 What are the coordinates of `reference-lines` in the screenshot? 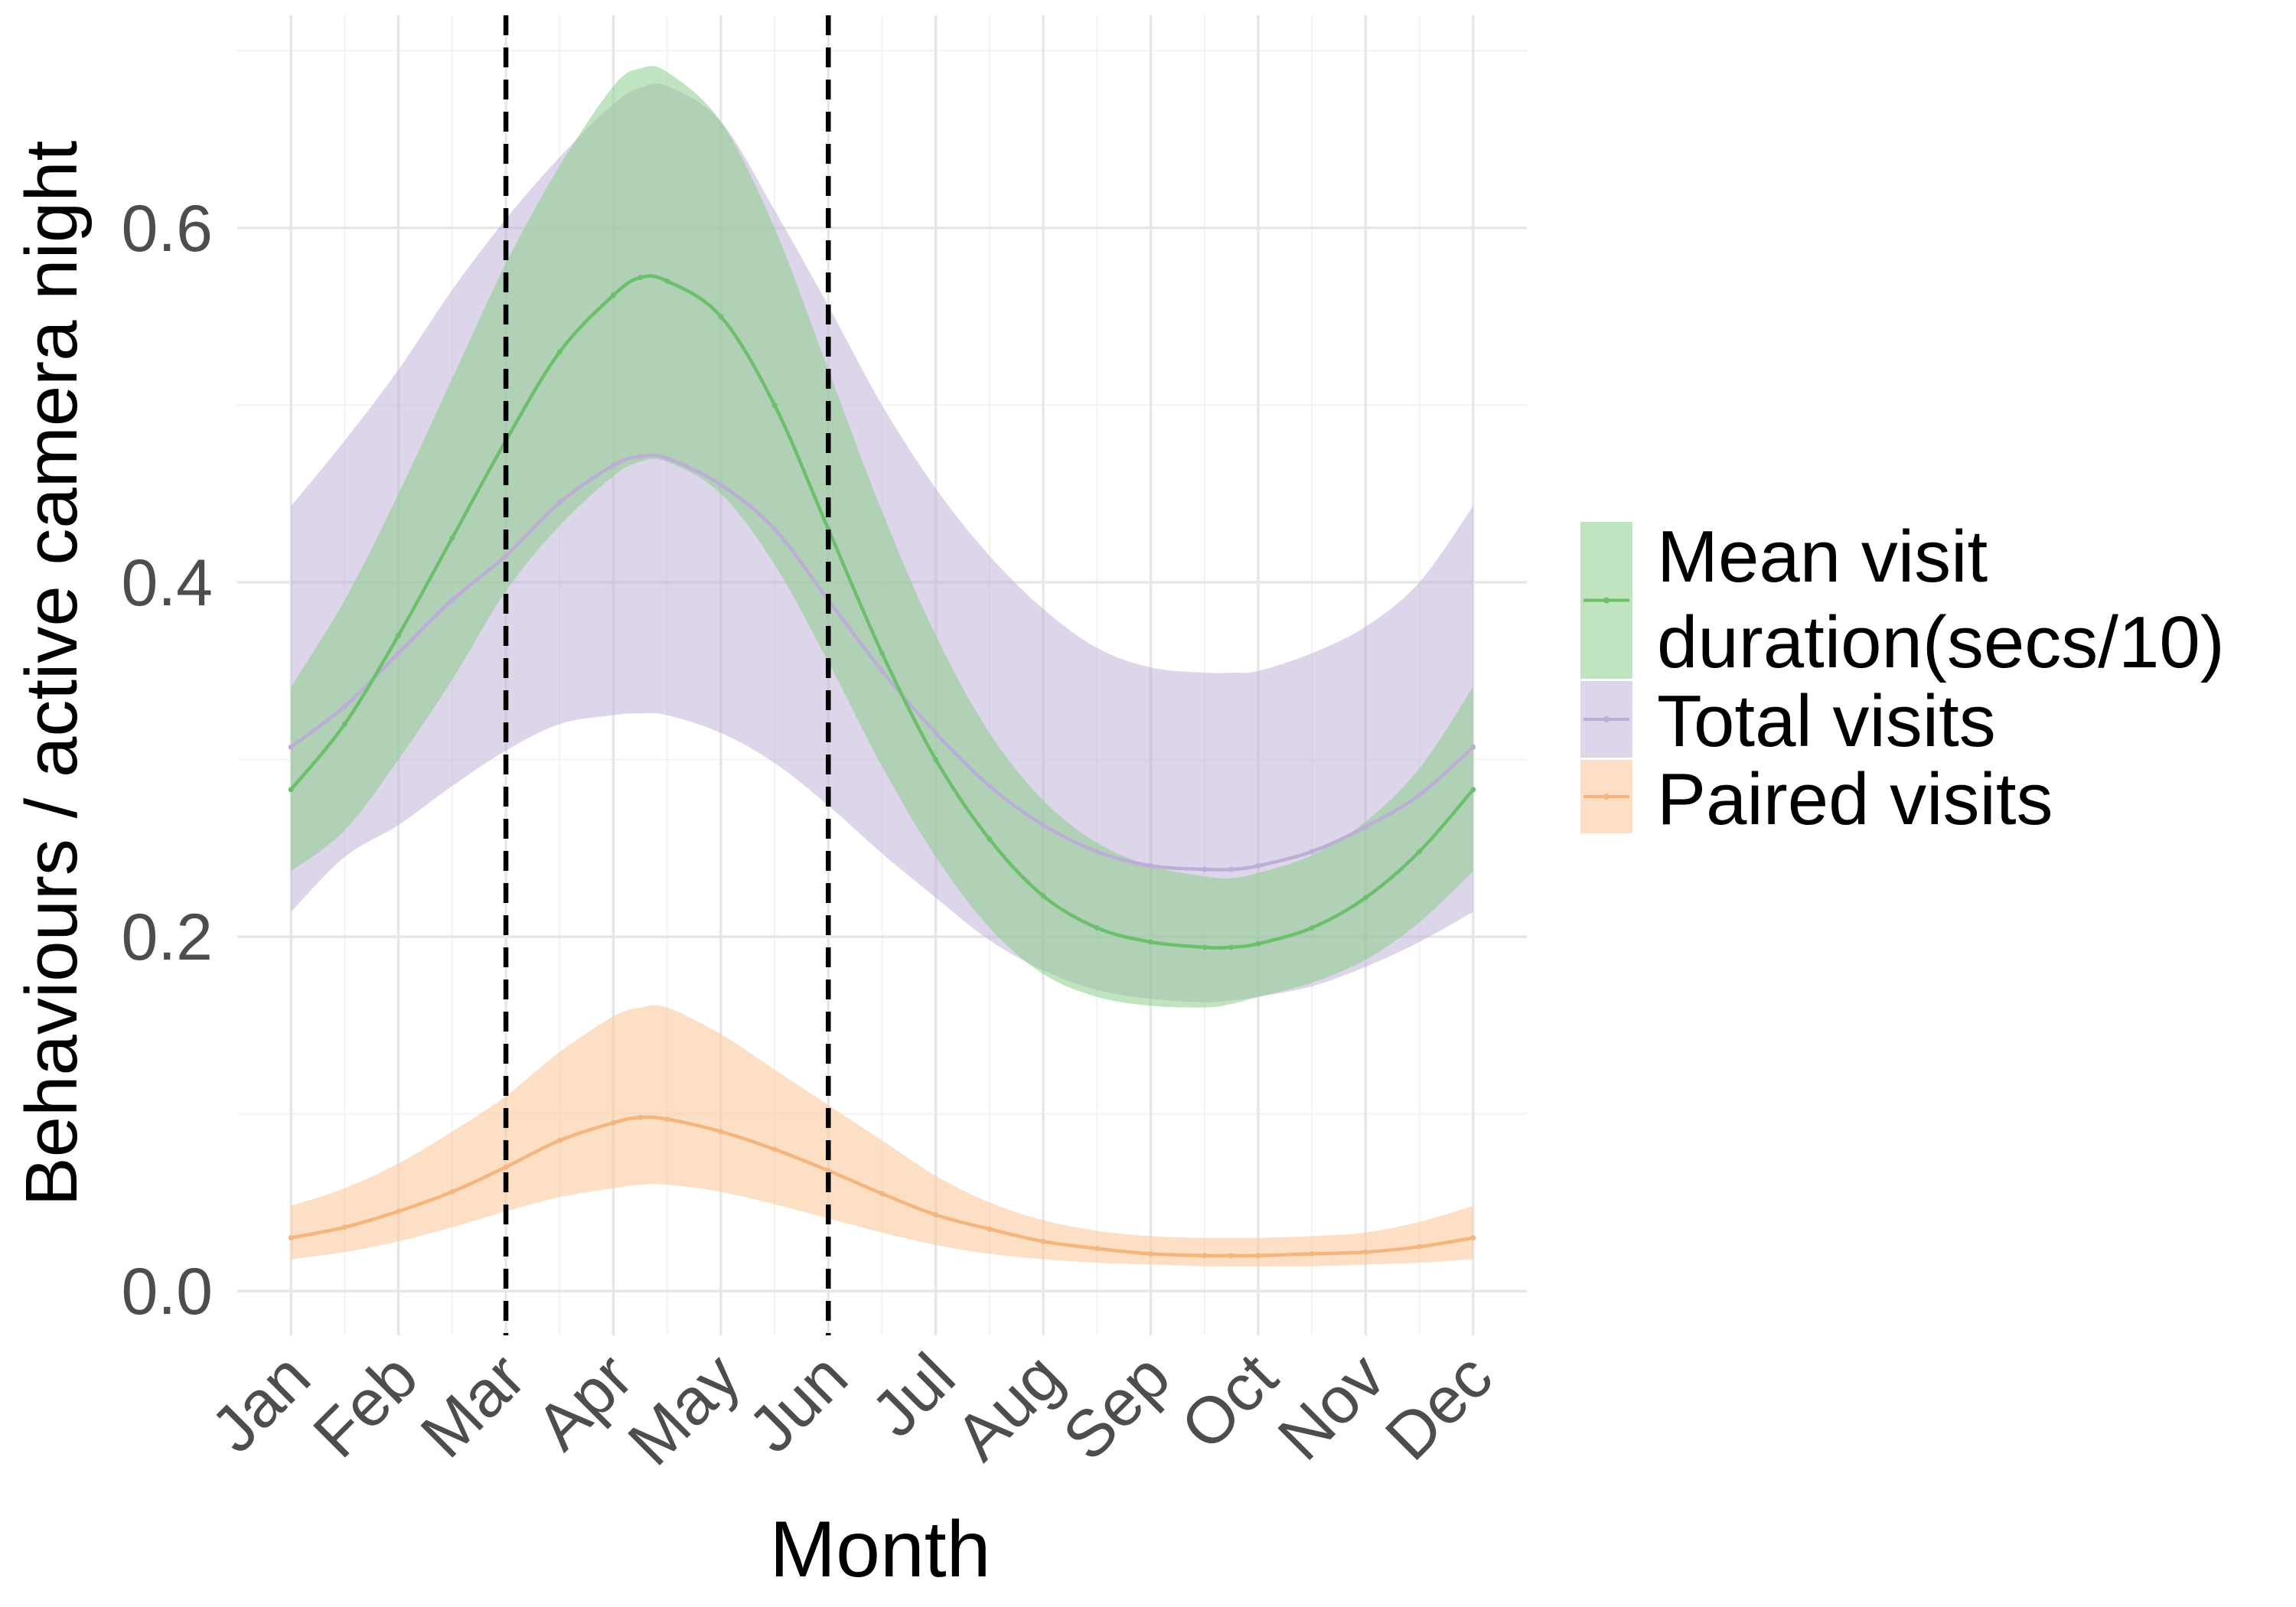 It's located at (667, 675).